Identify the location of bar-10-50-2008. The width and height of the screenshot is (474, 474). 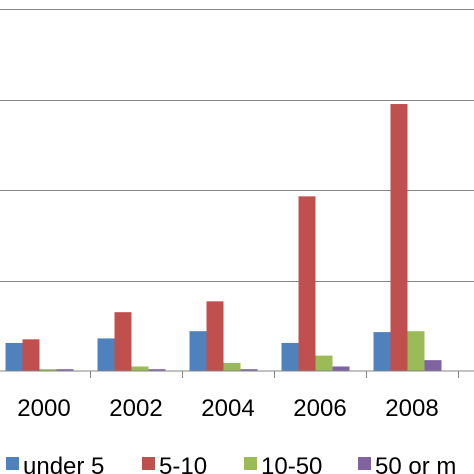
(416, 351).